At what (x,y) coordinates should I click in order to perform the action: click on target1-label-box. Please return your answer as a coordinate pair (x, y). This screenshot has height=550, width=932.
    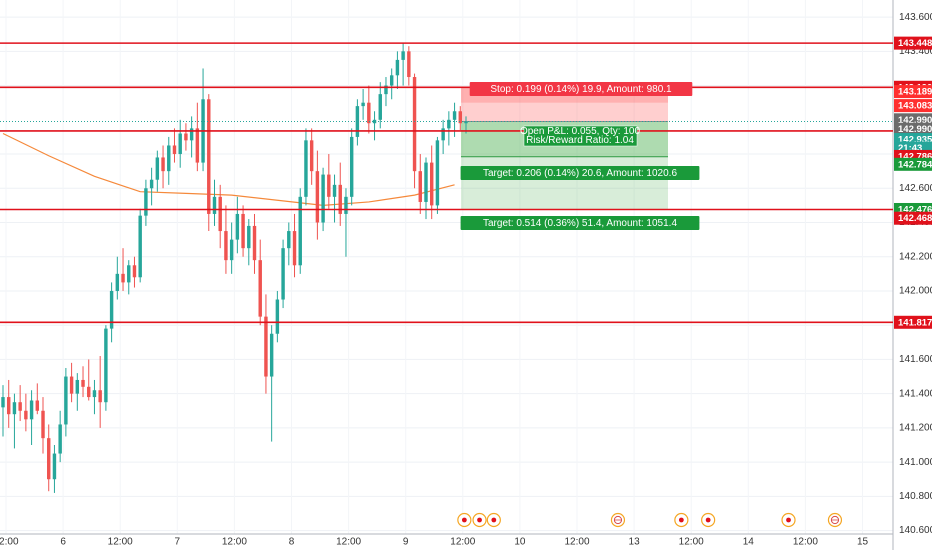
    Looking at the image, I should click on (580, 173).